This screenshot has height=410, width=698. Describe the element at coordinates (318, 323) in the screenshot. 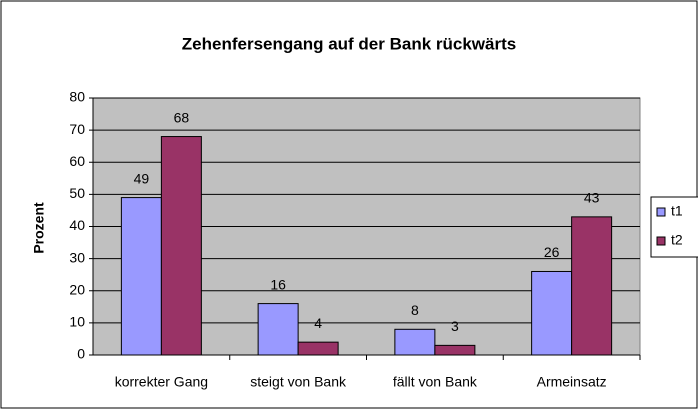

I see `data-label: 4` at that location.